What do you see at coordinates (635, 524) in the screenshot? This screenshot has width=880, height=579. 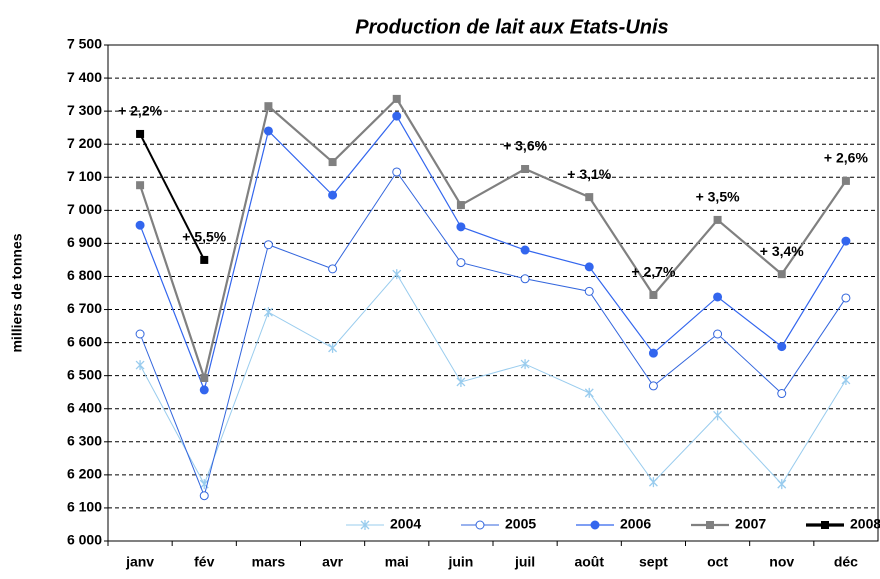 I see `legend-label: 2006` at bounding box center [635, 524].